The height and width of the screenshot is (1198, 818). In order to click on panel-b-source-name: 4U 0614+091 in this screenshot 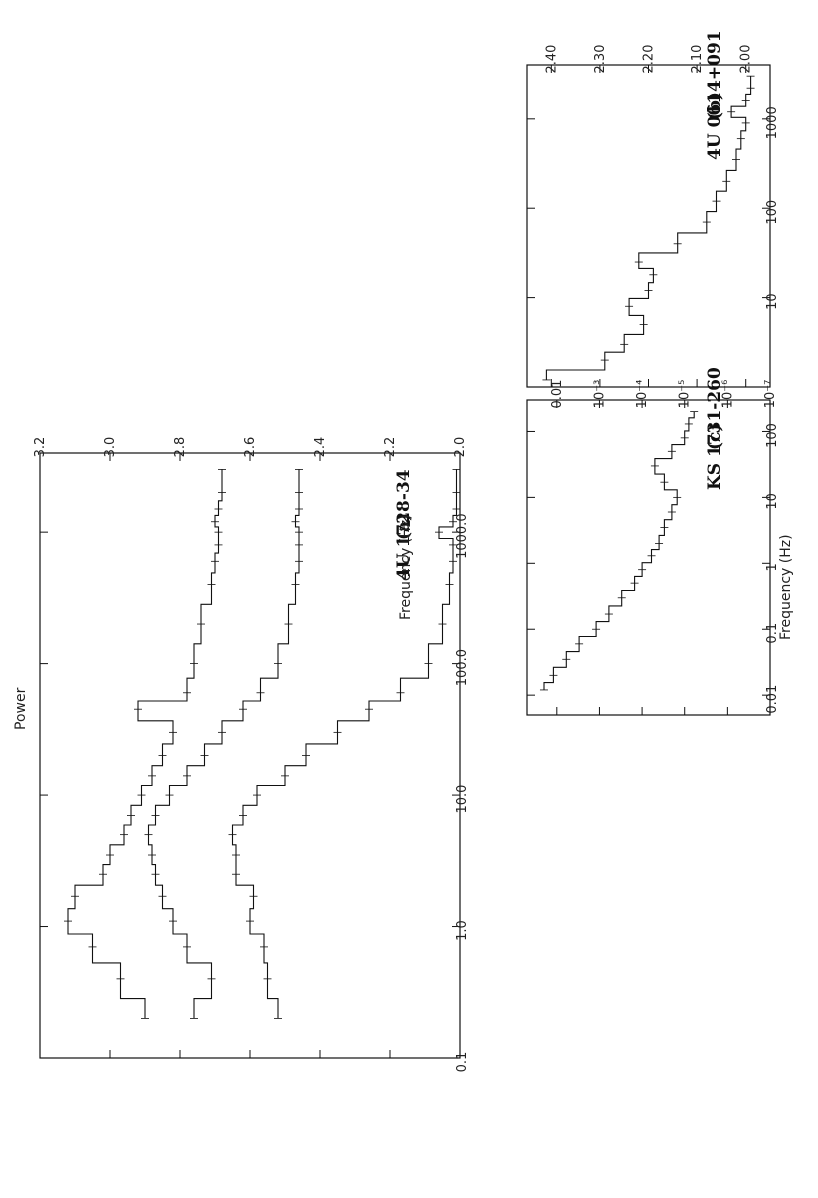, I will do `click(715, 95)`.